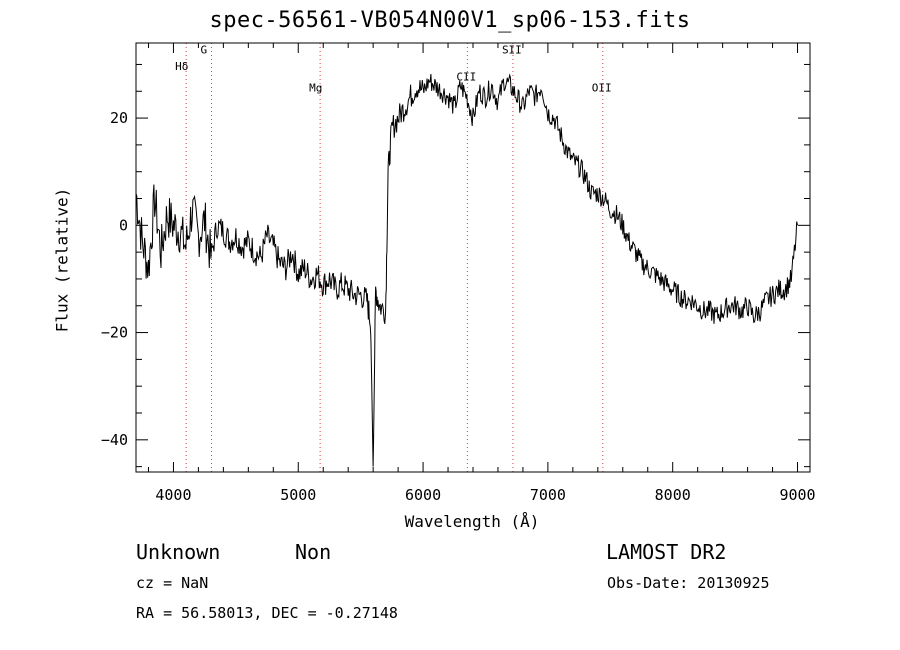 Image resolution: width=900 pixels, height=650 pixels. I want to click on survey-name: LAMOST DR2, so click(666, 552).